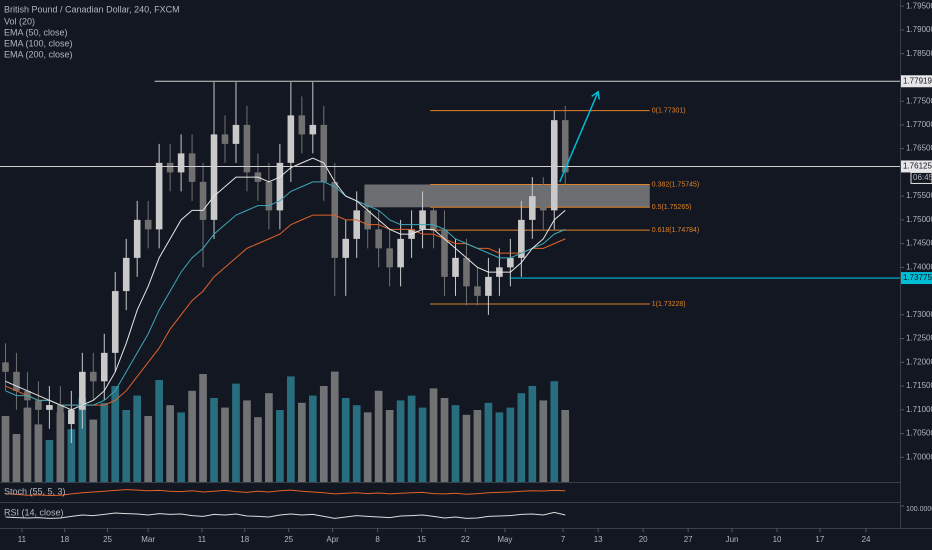 The image size is (932, 550). What do you see at coordinates (35, 491) in the screenshot?
I see `stoch-title: Stoch (55, 5, 3)` at bounding box center [35, 491].